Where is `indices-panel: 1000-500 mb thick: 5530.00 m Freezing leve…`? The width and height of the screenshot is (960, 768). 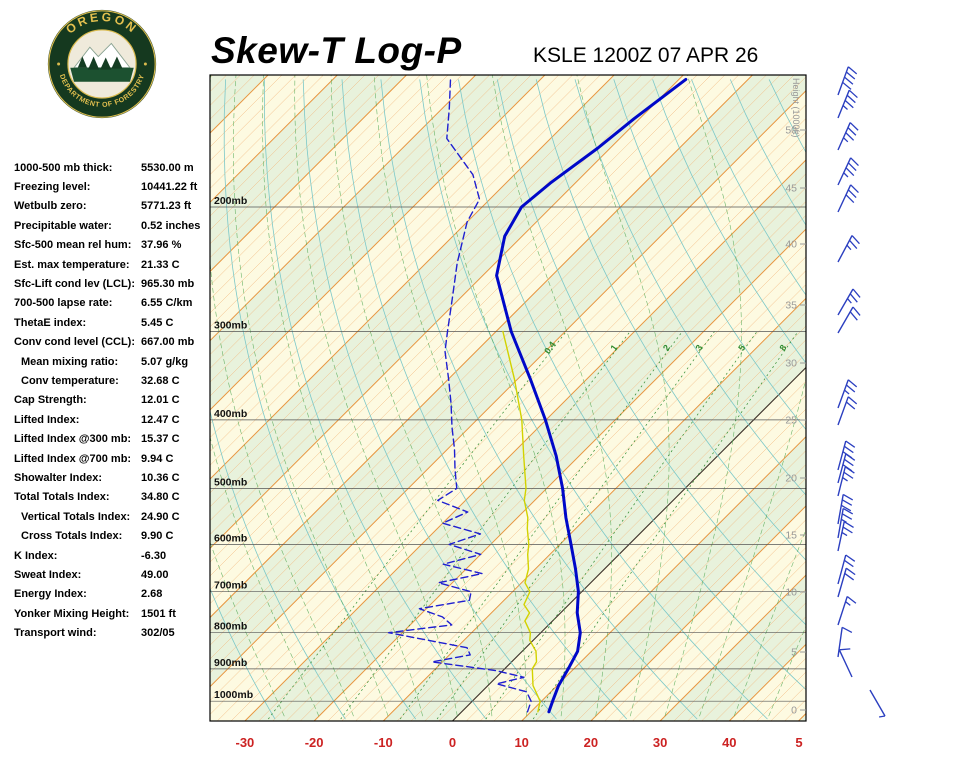 indices-panel: 1000-500 mb thick: 5530.00 m Freezing leve… is located at coordinates (112, 400).